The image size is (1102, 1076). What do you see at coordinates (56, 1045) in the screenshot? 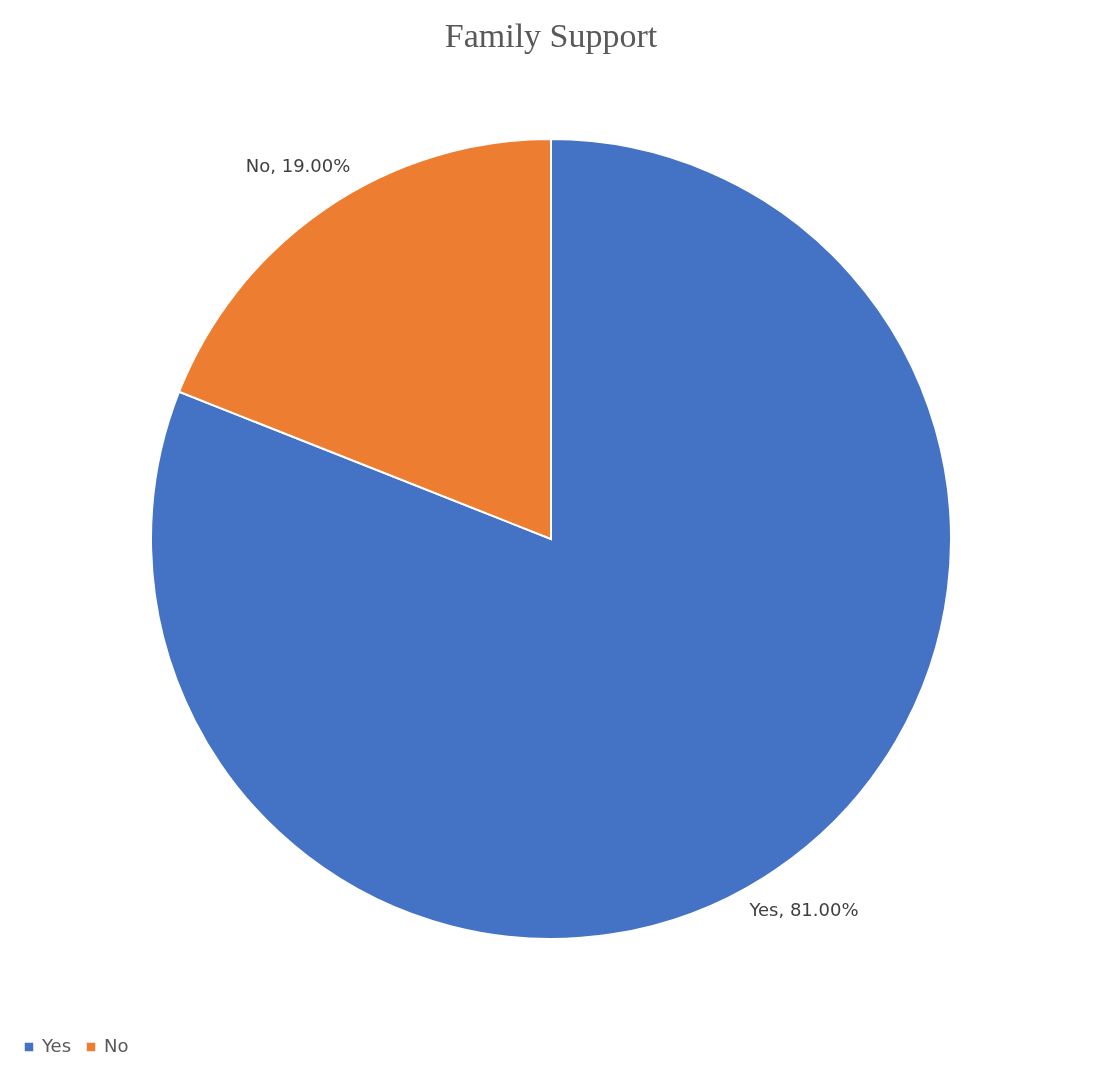
I see `legend-label: Yes` at bounding box center [56, 1045].